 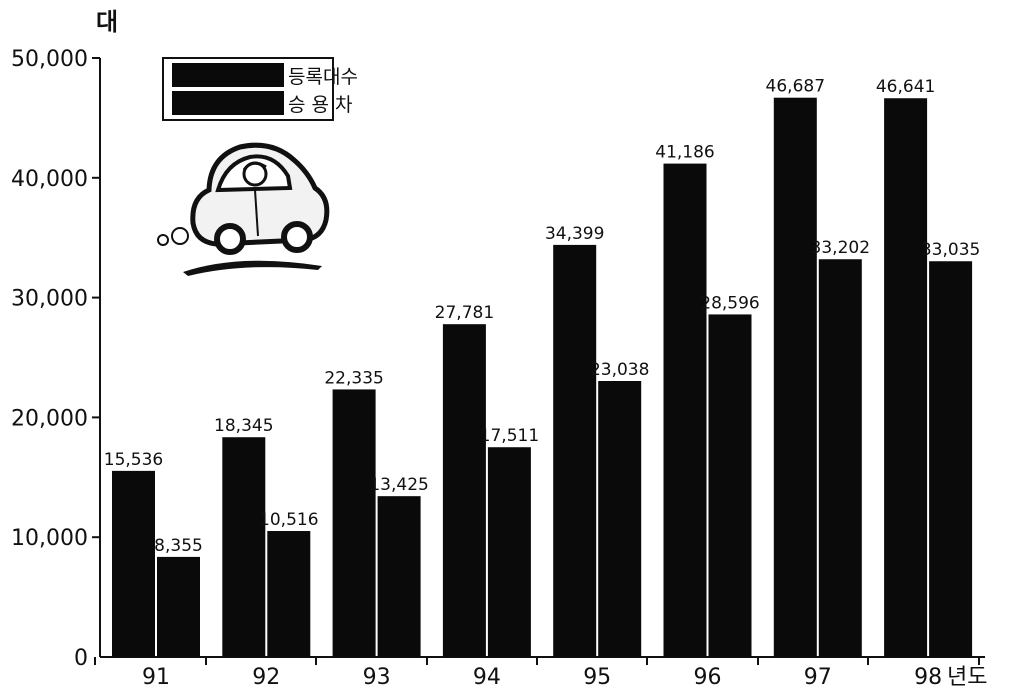 What do you see at coordinates (537, 673) in the screenshot?
I see `x-axis-ticks: 91 92 93 94 95 96 97 98` at bounding box center [537, 673].